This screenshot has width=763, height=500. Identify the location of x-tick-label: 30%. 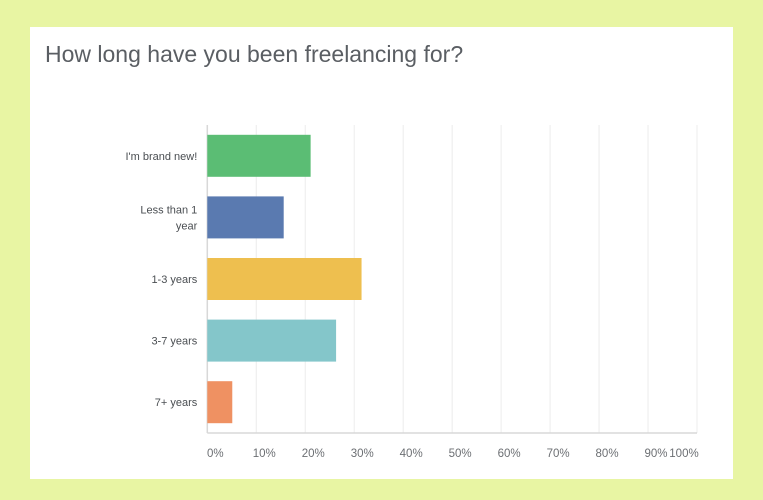
(362, 454).